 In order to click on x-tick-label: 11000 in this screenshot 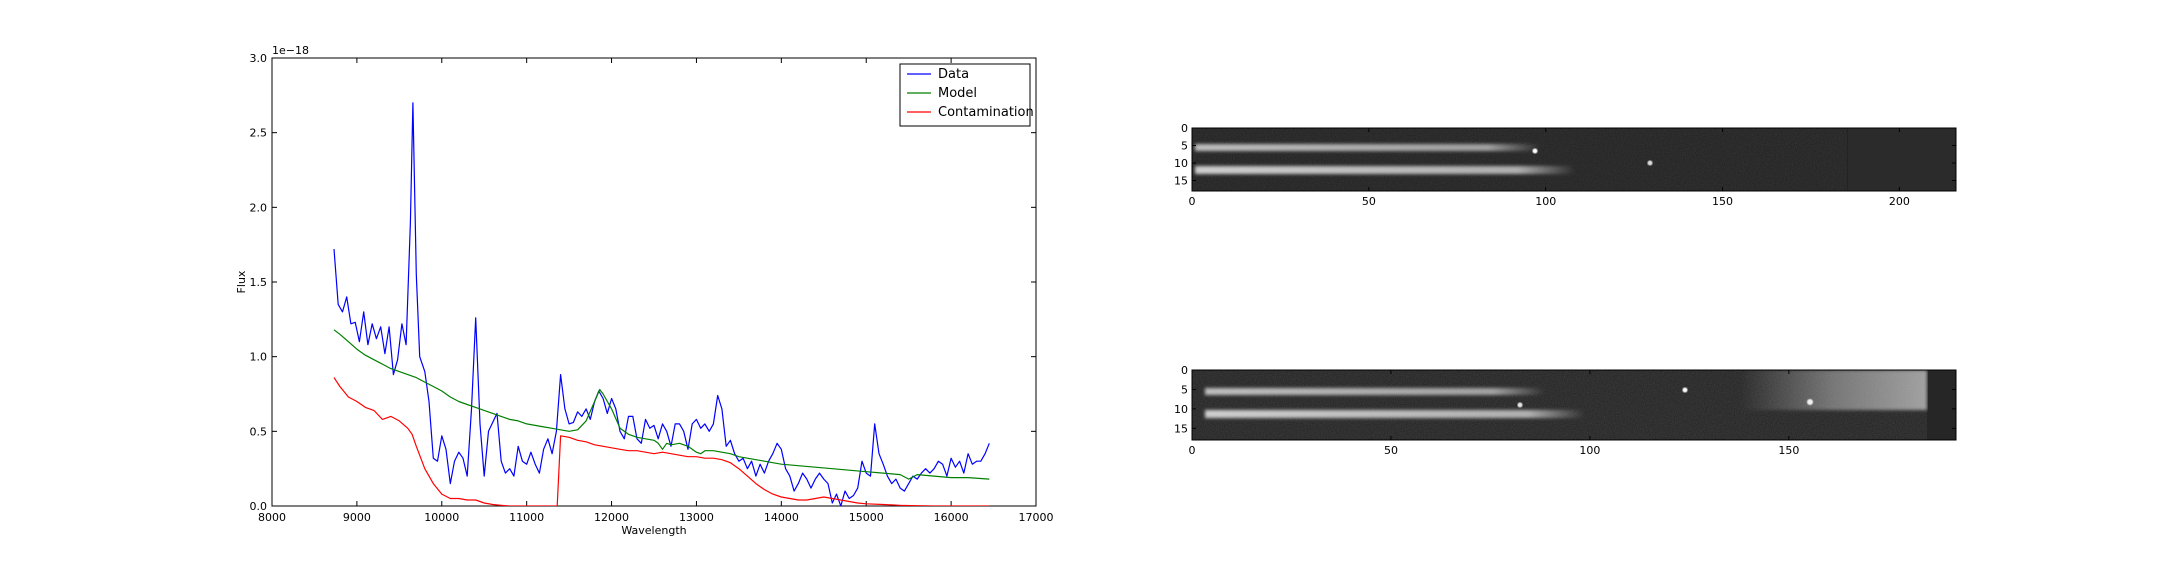, I will do `click(526, 517)`.